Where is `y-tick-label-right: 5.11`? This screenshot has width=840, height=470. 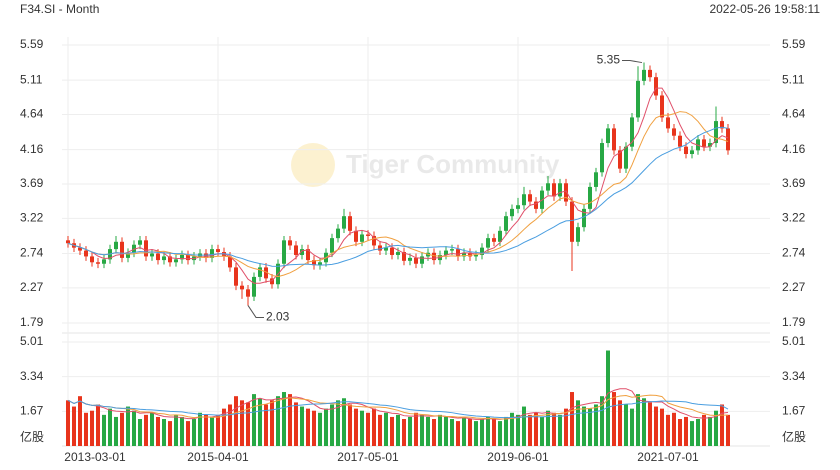 y-tick-label-right: 5.11 is located at coordinates (793, 79).